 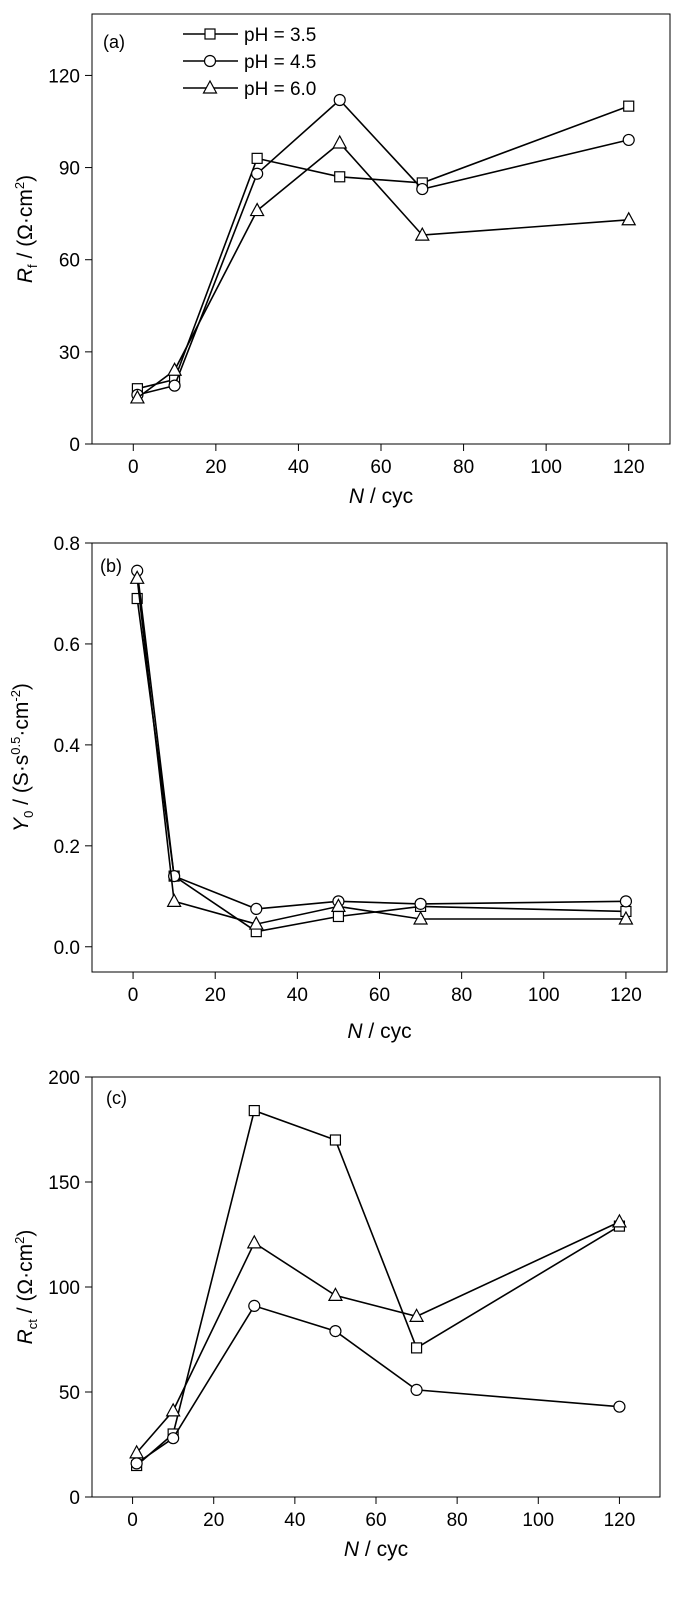 What do you see at coordinates (69, 261) in the screenshot?
I see `panel-a-y-tick-label: 60` at bounding box center [69, 261].